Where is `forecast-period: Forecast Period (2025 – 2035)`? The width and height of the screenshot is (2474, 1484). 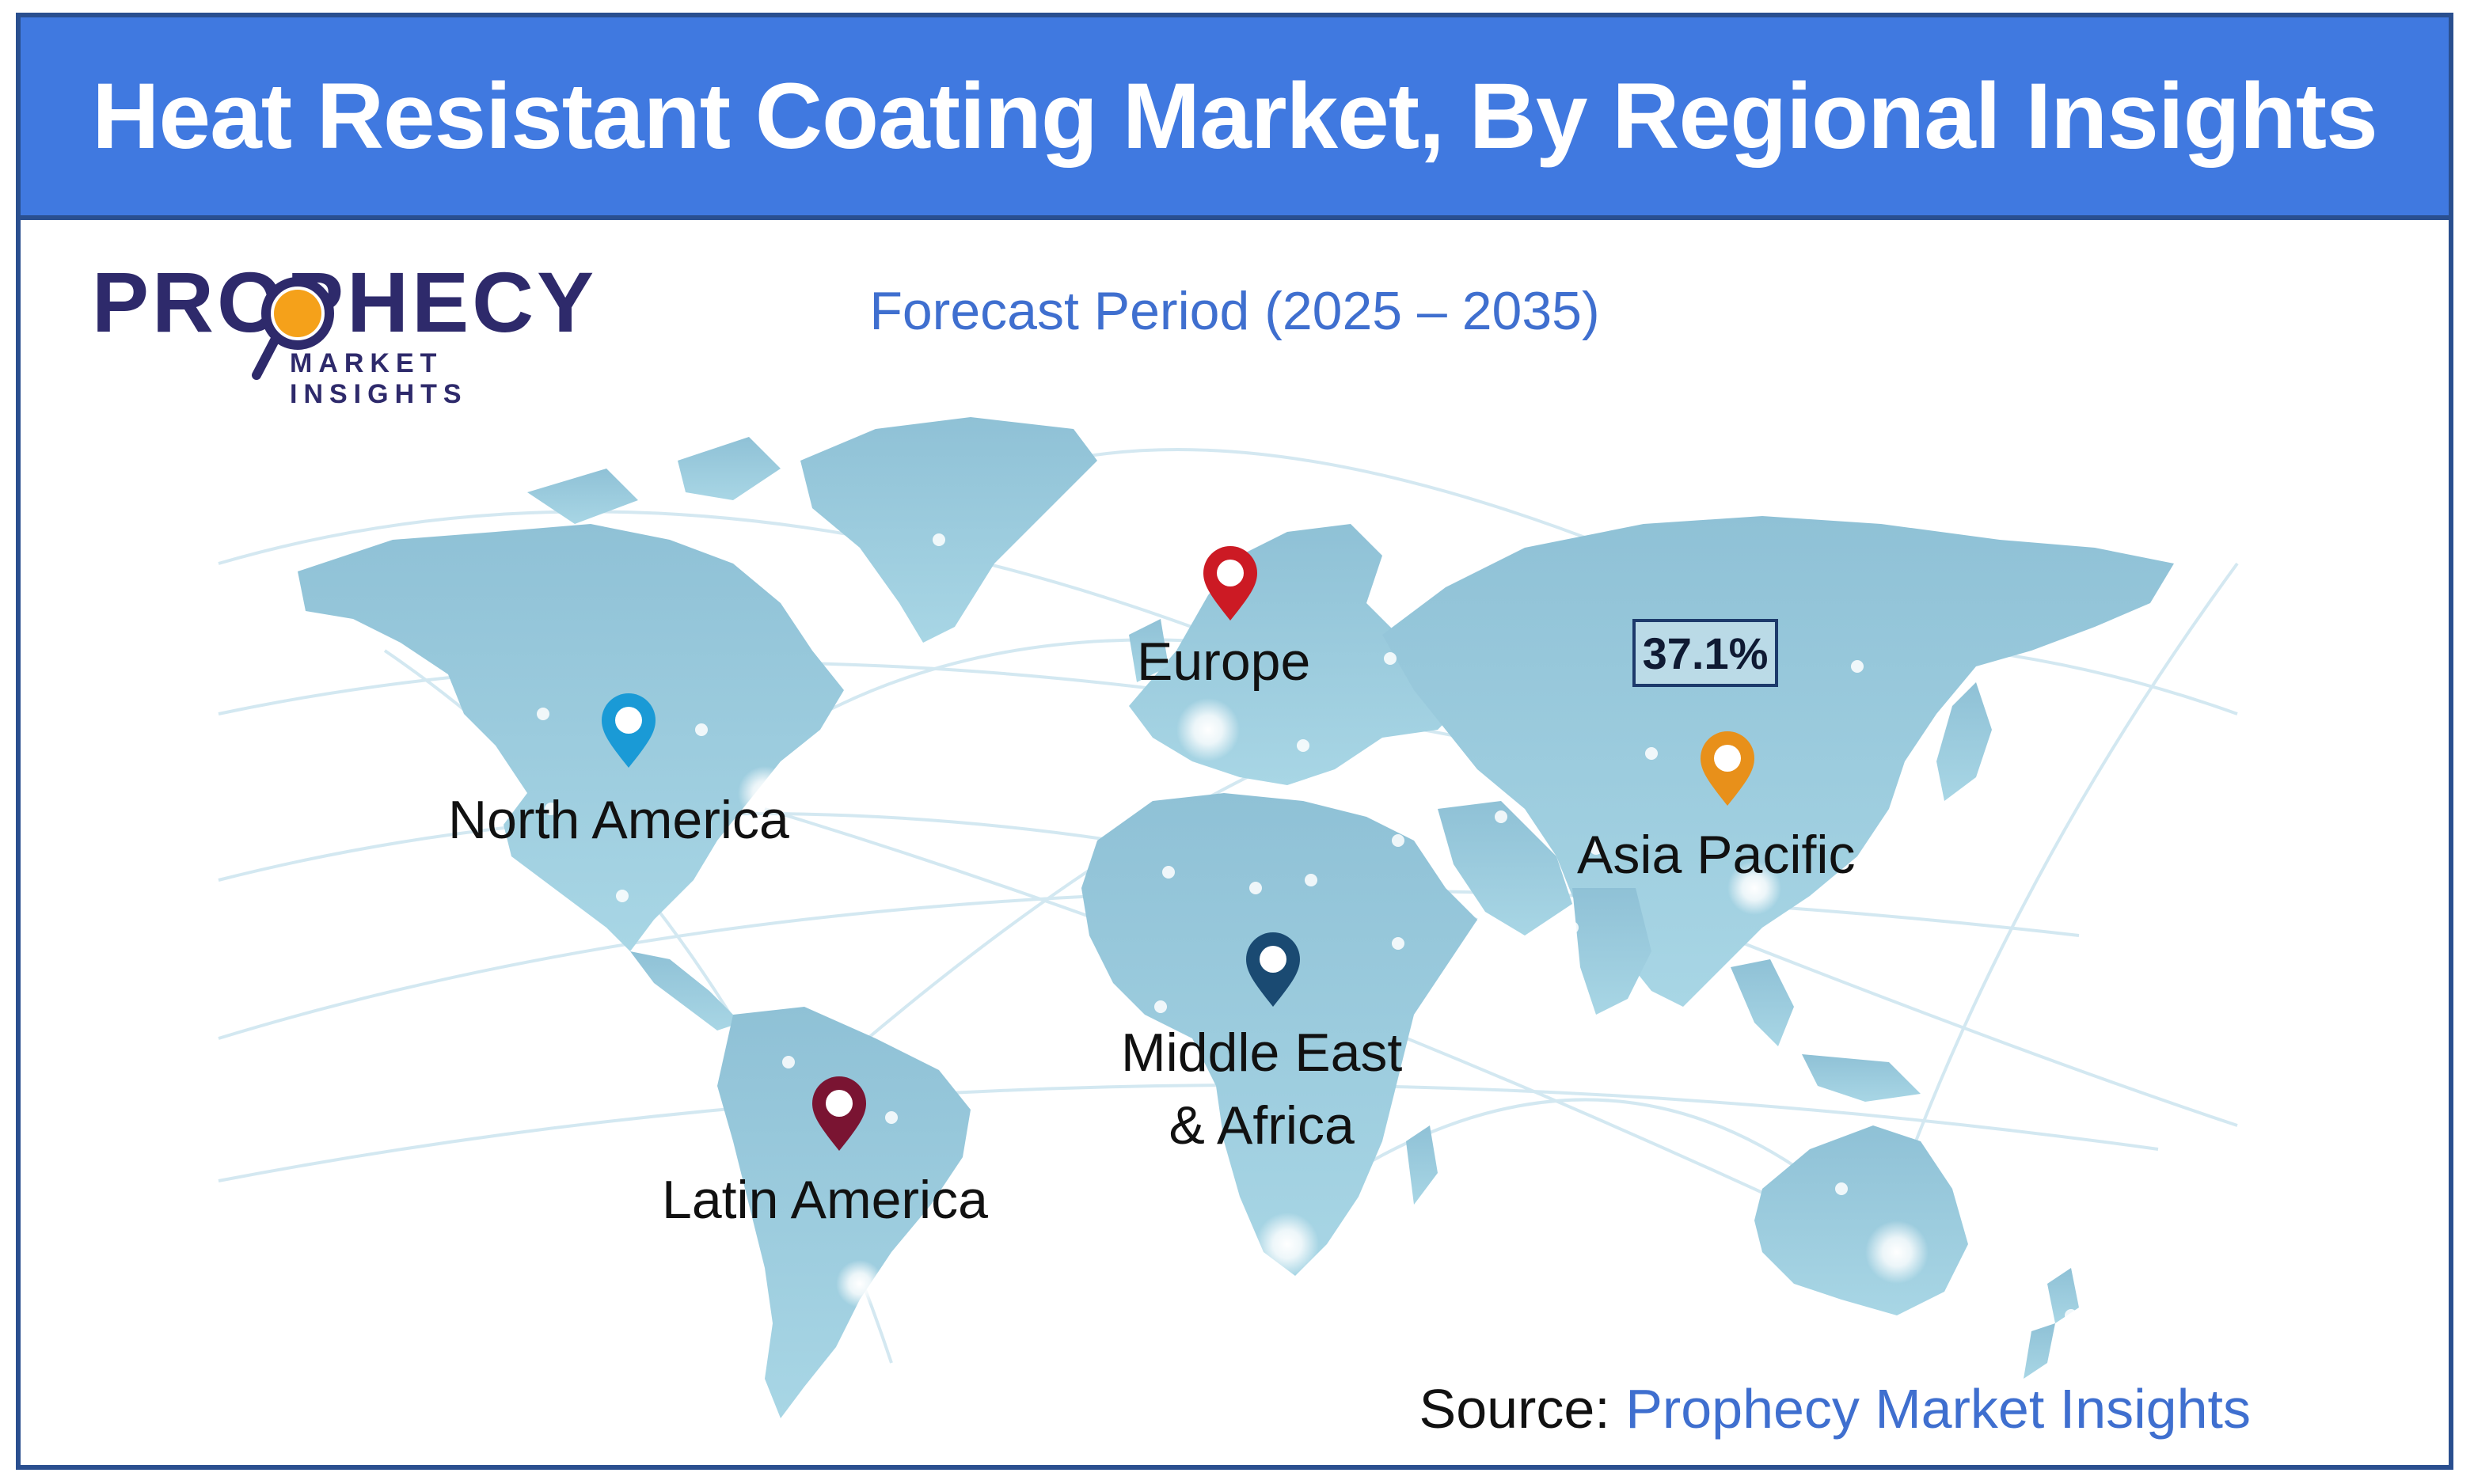
forecast-period: Forecast Period (2025 – 2035) is located at coordinates (1235, 311).